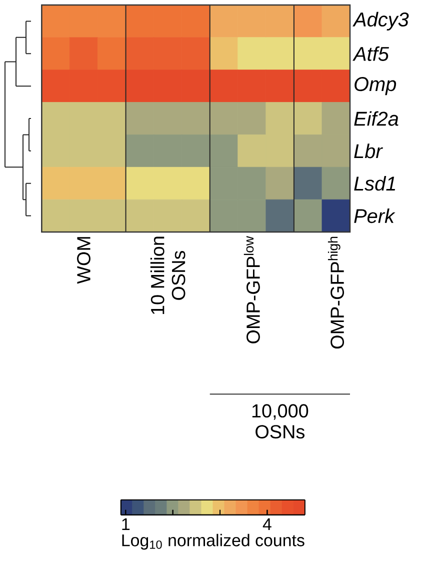 This screenshot has width=436, height=584. What do you see at coordinates (213, 542) in the screenshot?
I see `color-bar-title: Log$_{10}$ normalized counts` at bounding box center [213, 542].